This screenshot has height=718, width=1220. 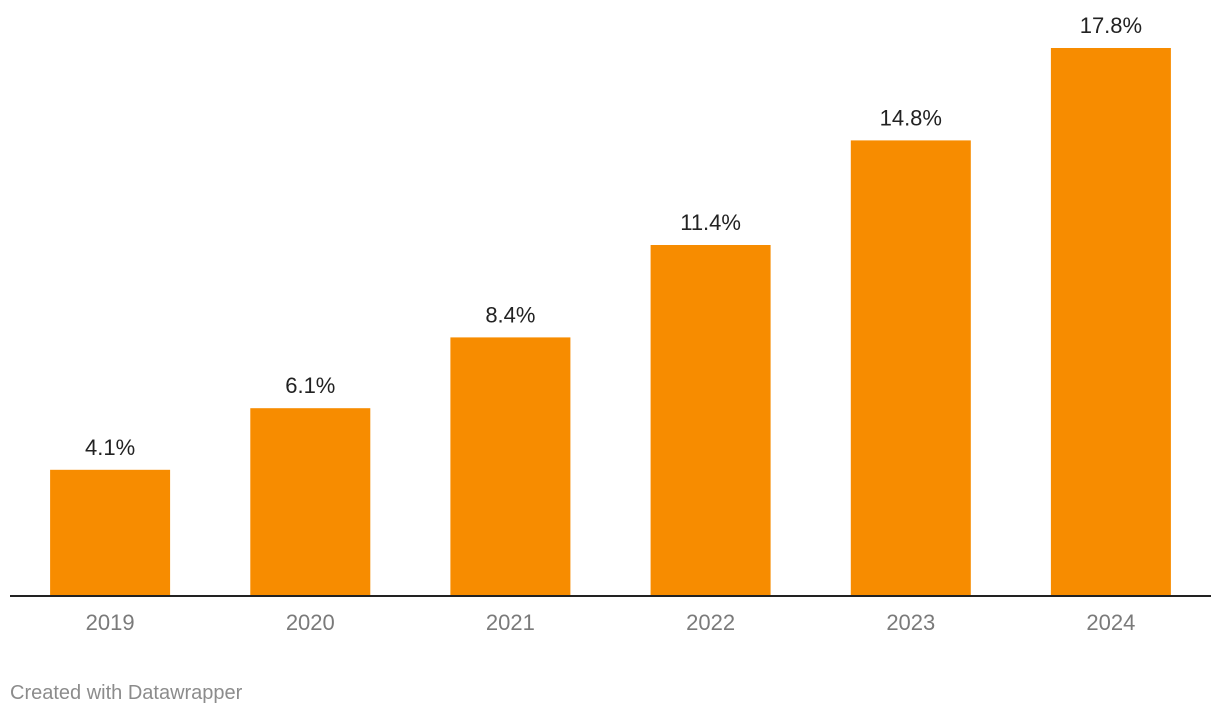 I want to click on bar-2022, so click(x=710, y=420).